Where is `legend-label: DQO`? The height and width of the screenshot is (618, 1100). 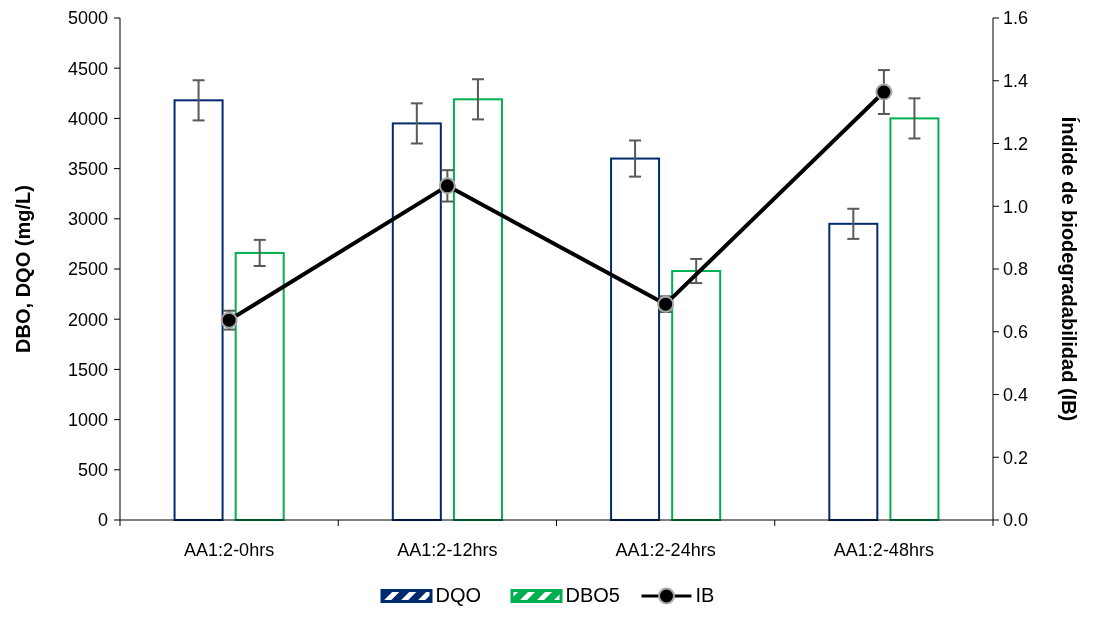 legend-label: DQO is located at coordinates (458, 595).